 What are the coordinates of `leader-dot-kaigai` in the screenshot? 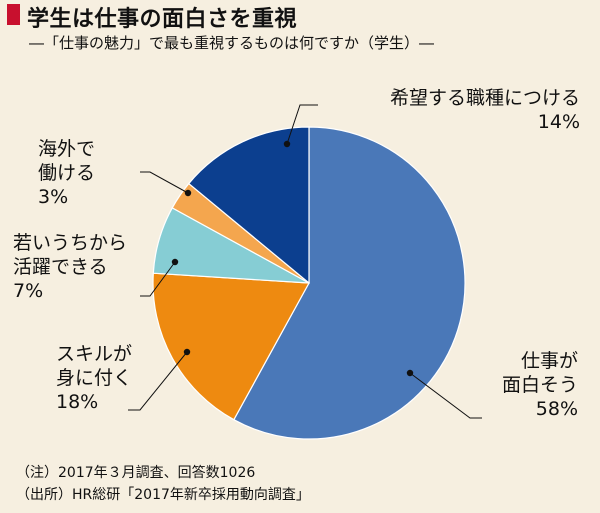 It's located at (188, 193).